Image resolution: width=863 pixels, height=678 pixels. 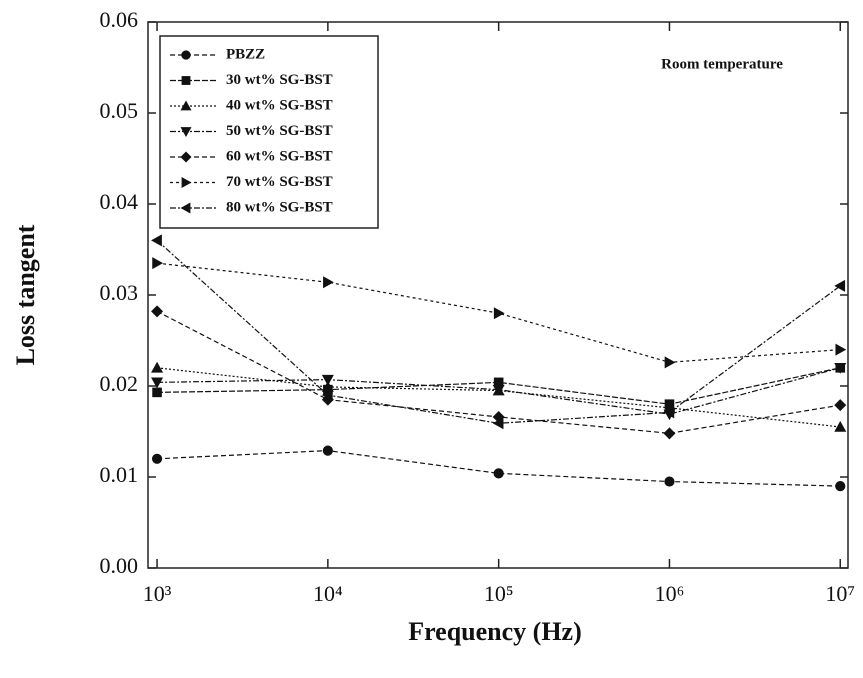 I want to click on annotation: Room temperature, so click(x=722, y=64).